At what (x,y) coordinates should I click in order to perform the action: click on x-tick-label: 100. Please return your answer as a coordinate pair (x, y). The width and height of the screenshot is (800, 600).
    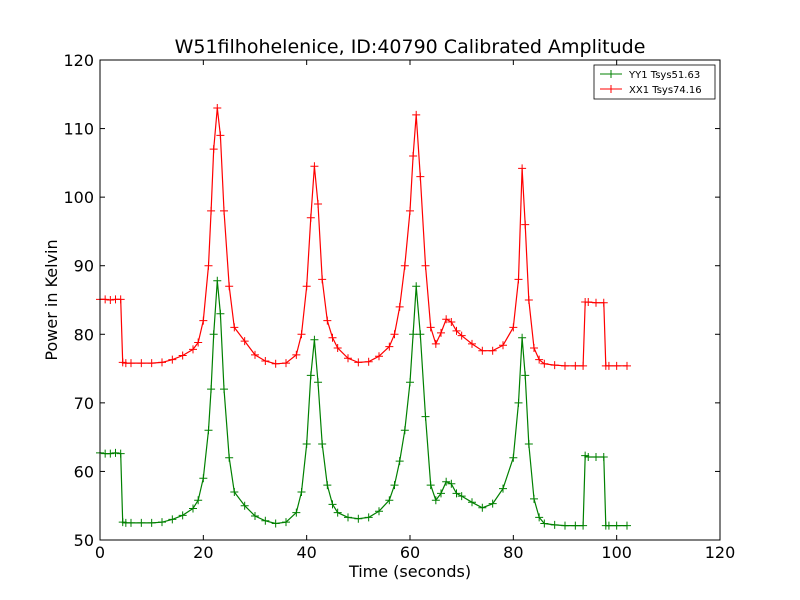
    Looking at the image, I should click on (616, 552).